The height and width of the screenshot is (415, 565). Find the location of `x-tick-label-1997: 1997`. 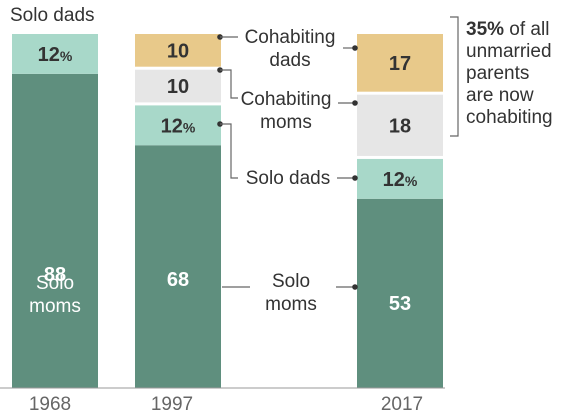

x-tick-label-1997: 1997 is located at coordinates (172, 404).